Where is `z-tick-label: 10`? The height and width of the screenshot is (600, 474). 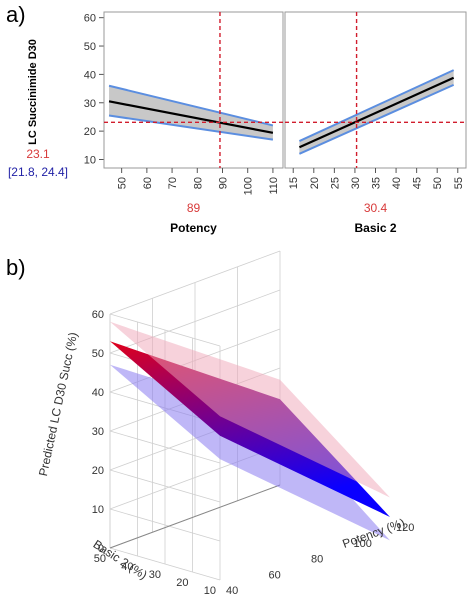 z-tick-label: 10 is located at coordinates (98, 510).